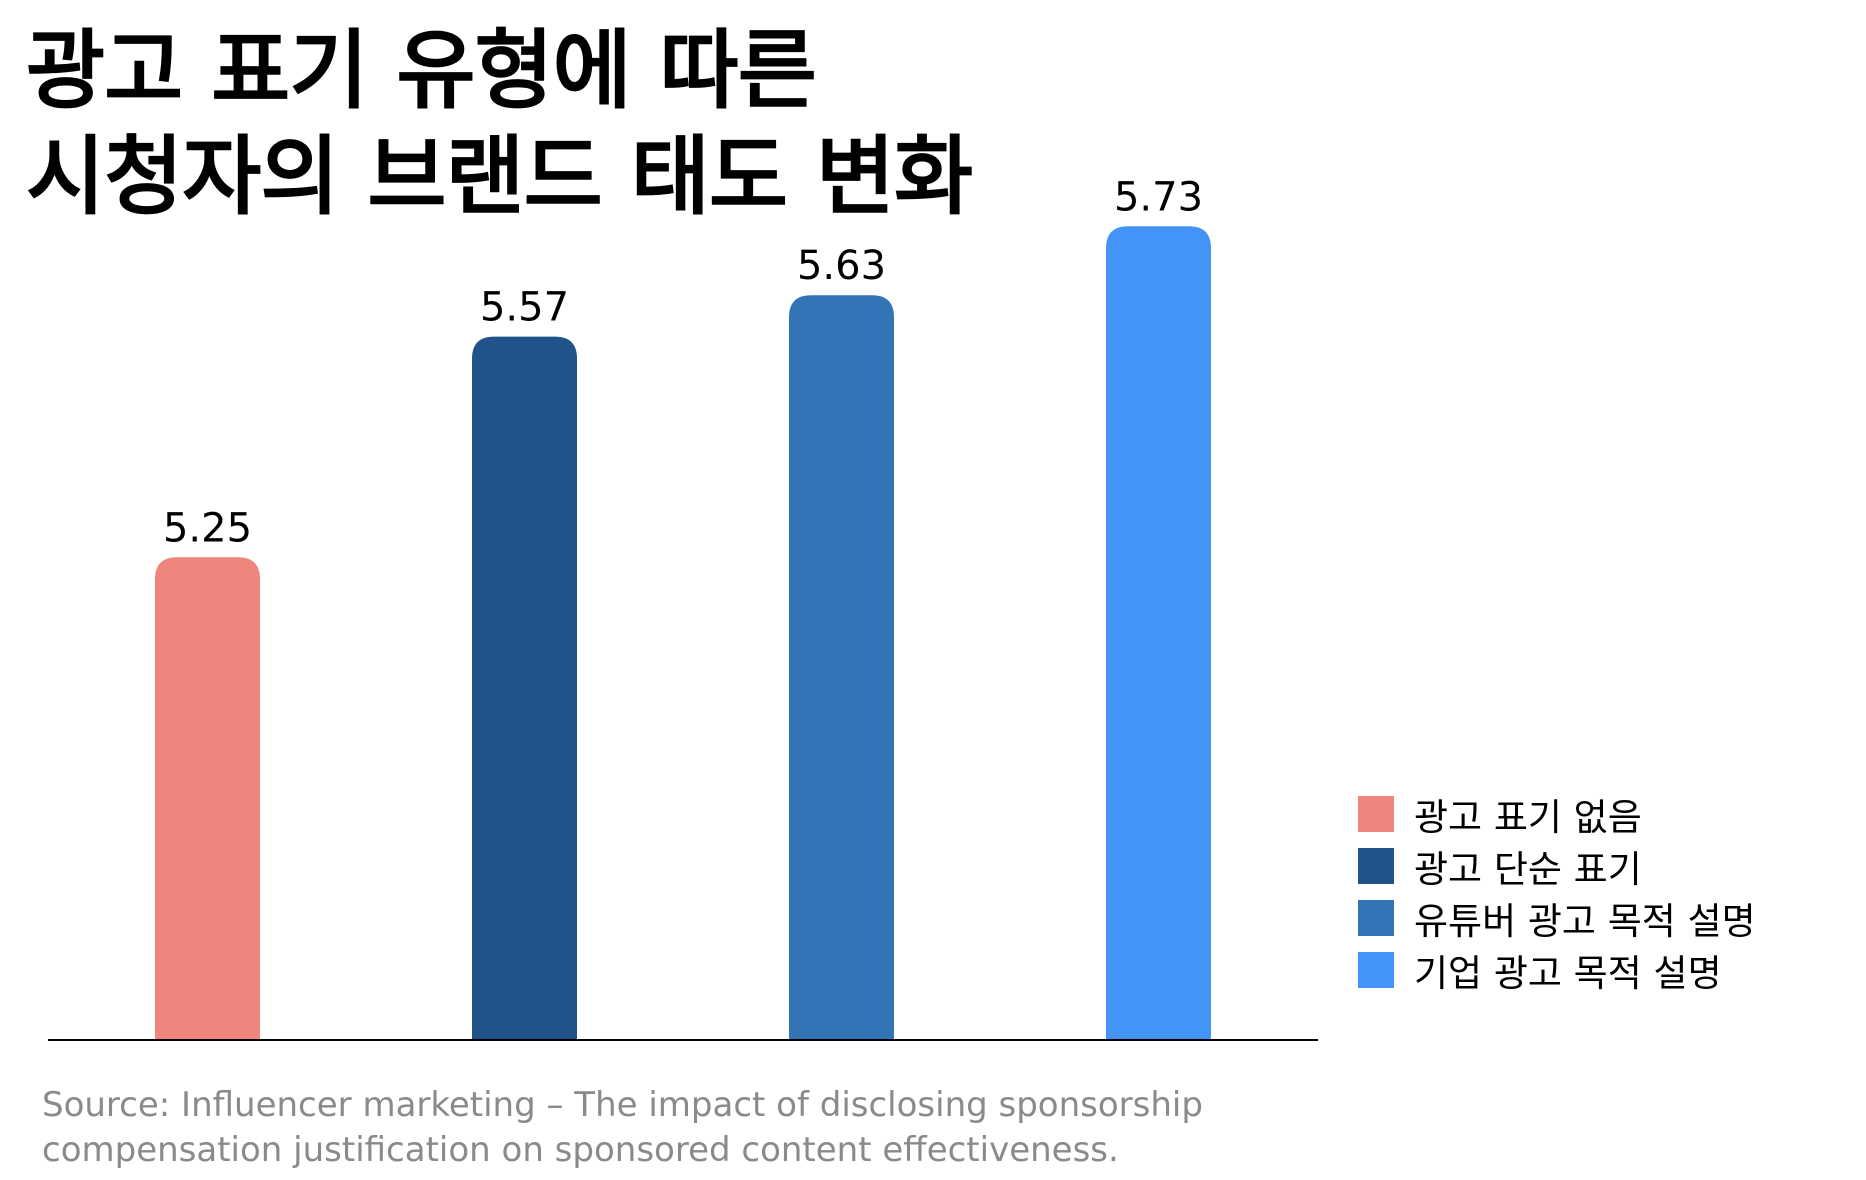 This screenshot has width=1866, height=1180. Describe the element at coordinates (576, 124) in the screenshot. I see `chart-title: 광고 표기 유형에 따른 시청자의 브랜드 태도 변화` at that location.